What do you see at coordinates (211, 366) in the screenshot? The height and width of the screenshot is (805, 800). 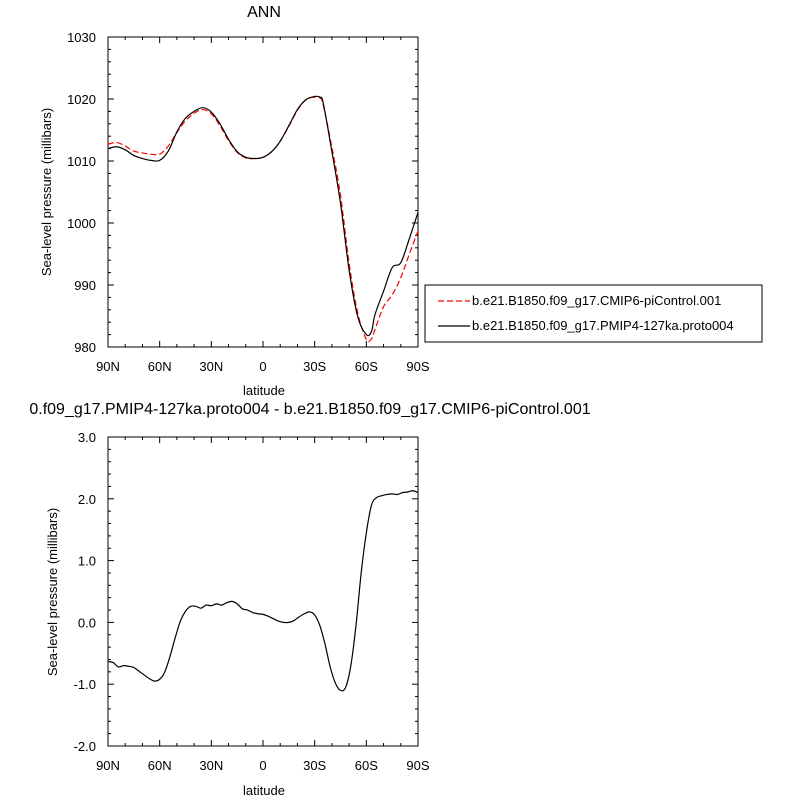 I see `top-xtick-label: 30N` at bounding box center [211, 366].